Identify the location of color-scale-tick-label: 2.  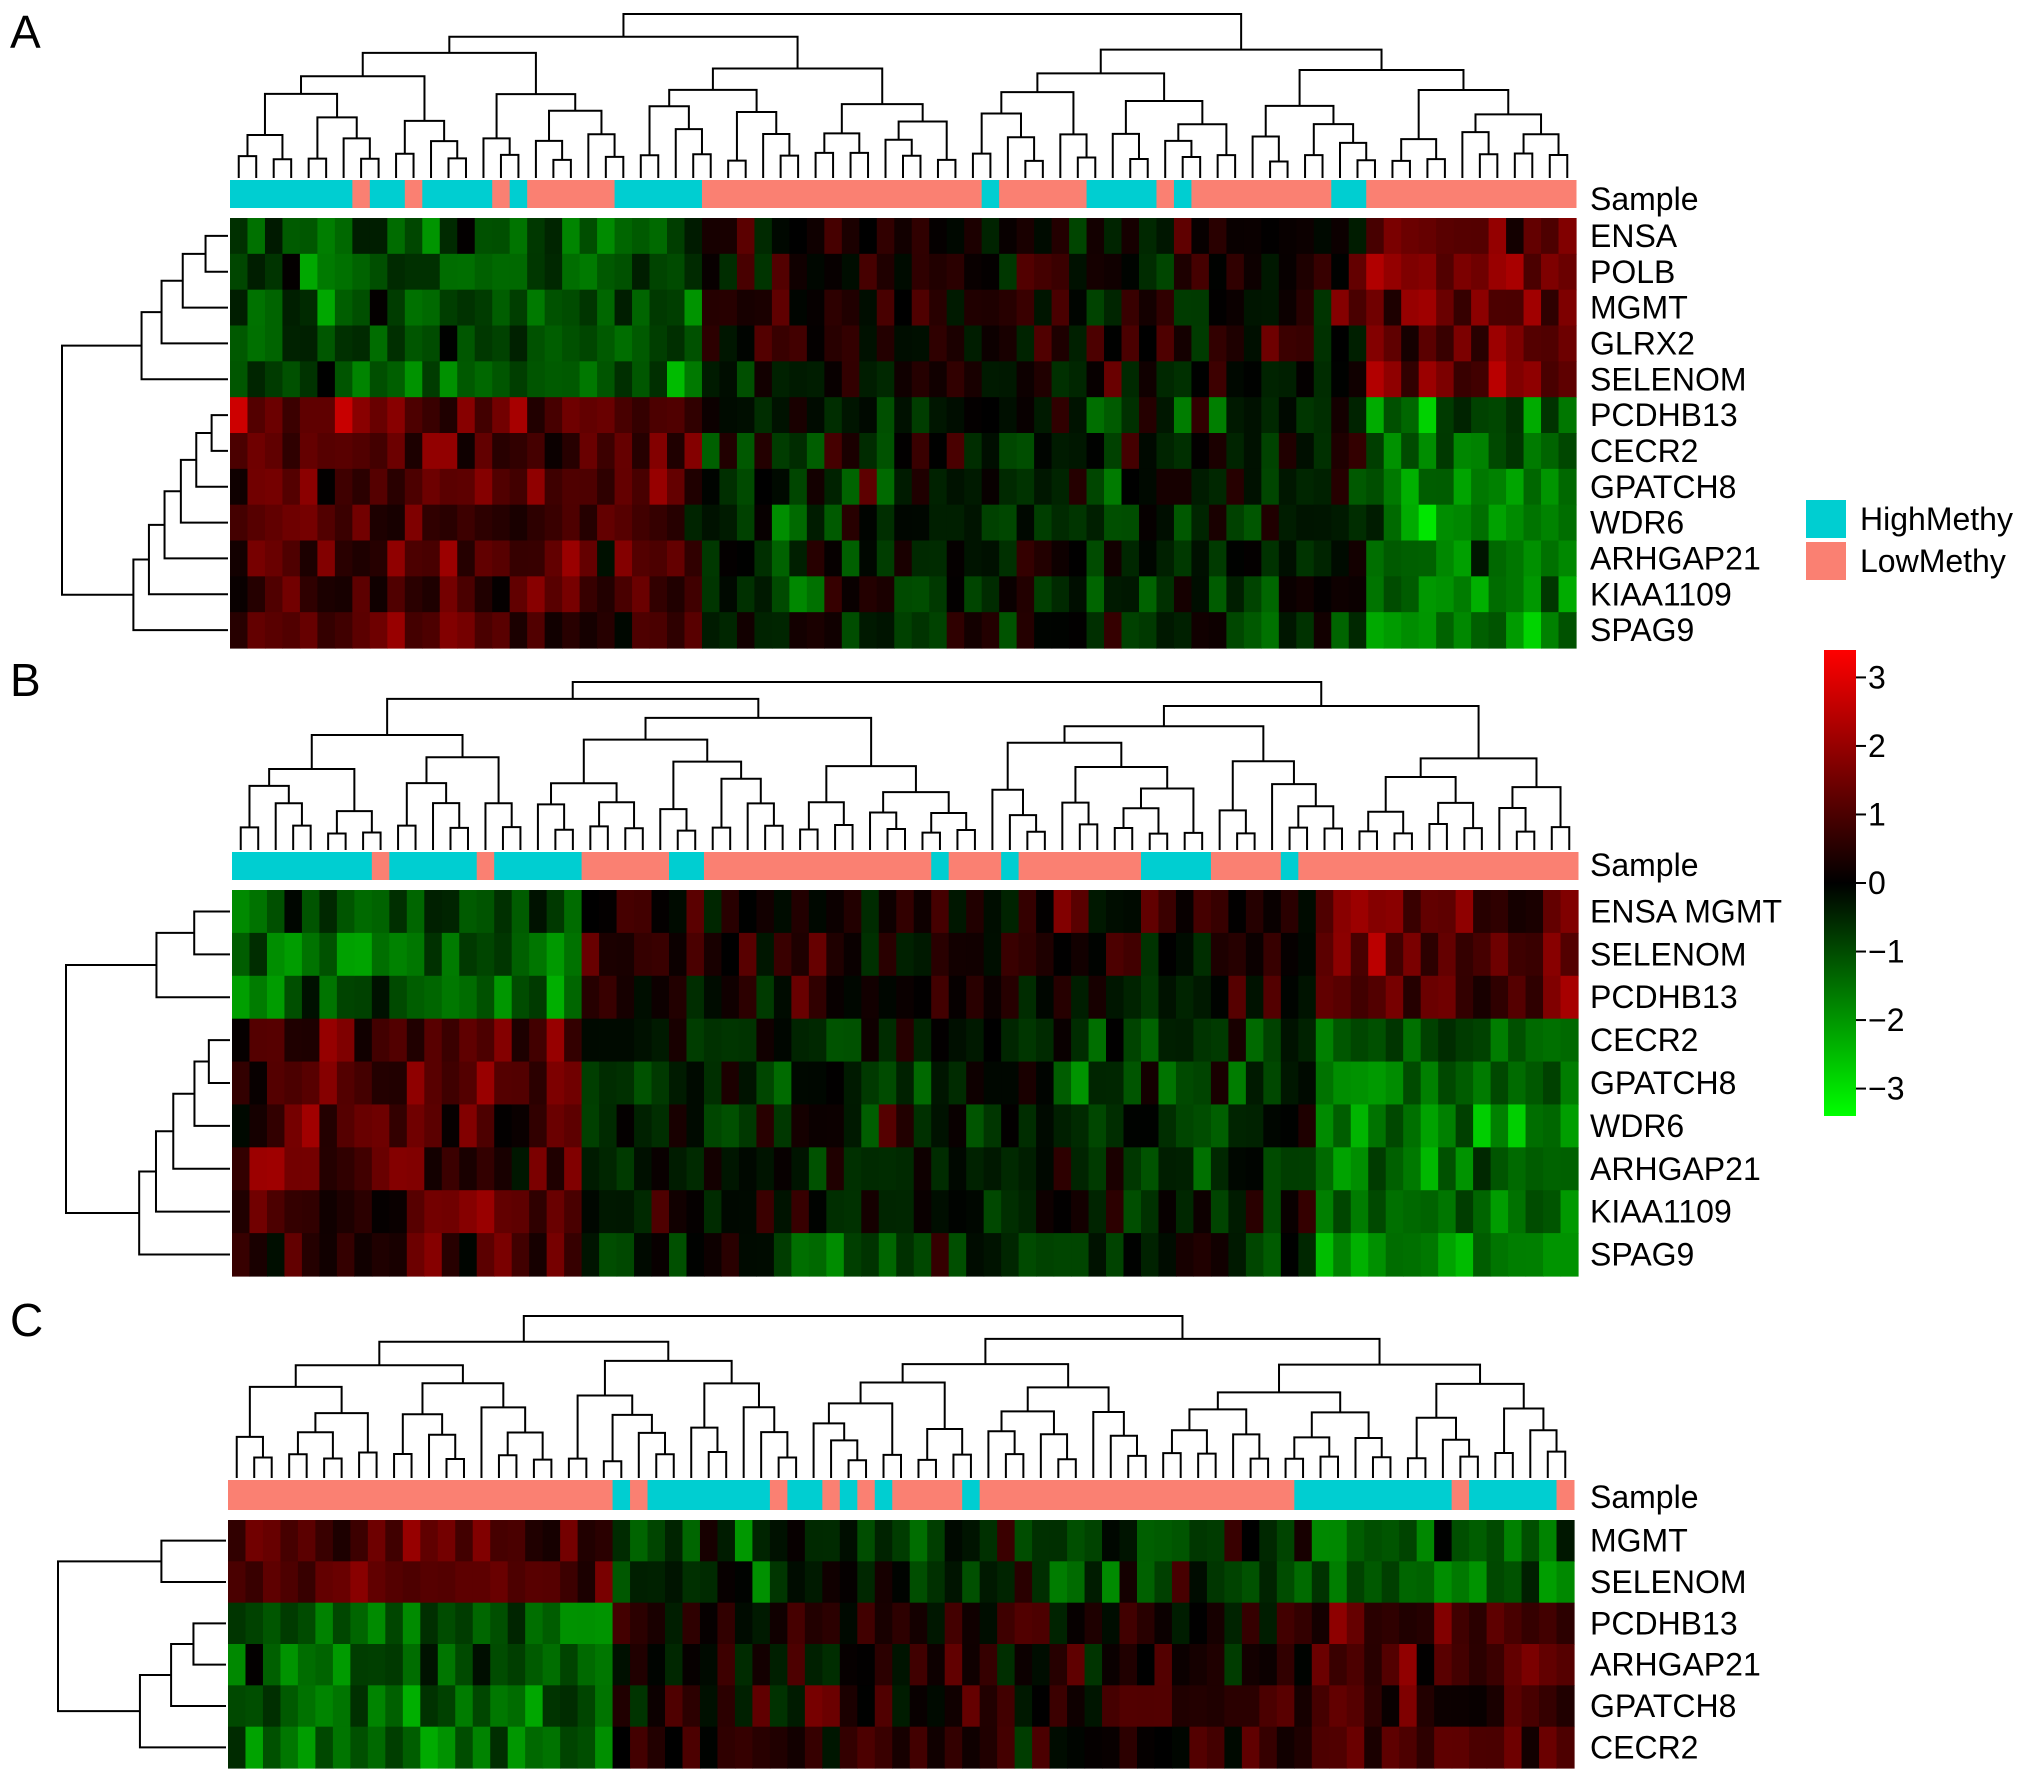
(1877, 746).